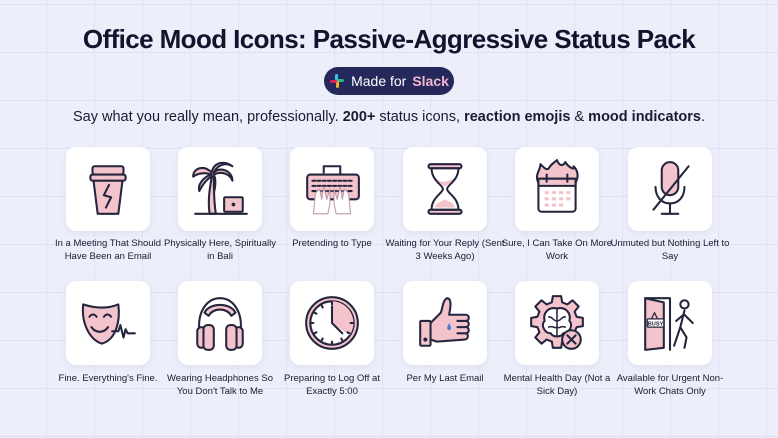 The width and height of the screenshot is (778, 438). I want to click on cracked-coffee-cup-icon, so click(108, 190).